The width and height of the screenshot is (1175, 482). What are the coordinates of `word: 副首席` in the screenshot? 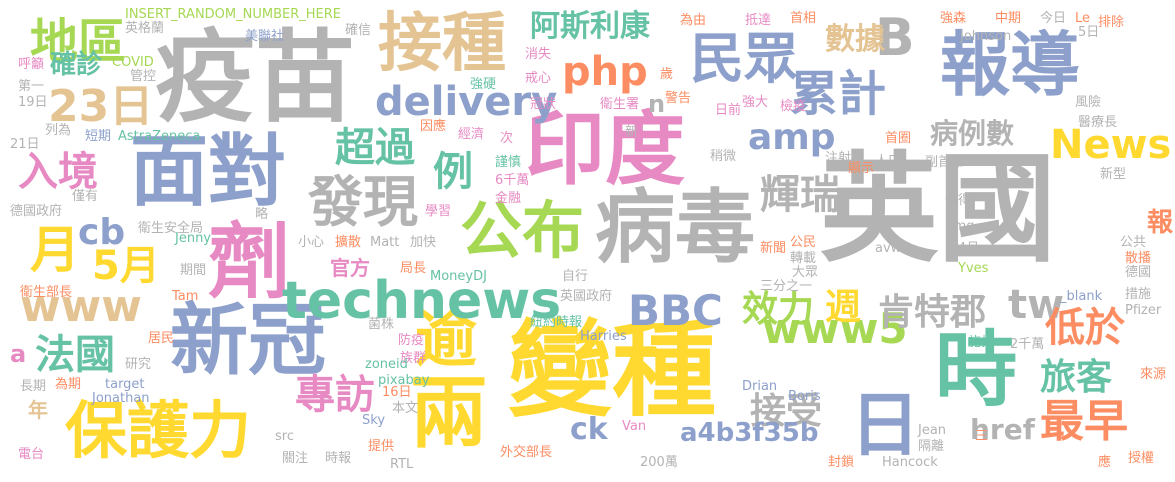 It's located at (945, 162).